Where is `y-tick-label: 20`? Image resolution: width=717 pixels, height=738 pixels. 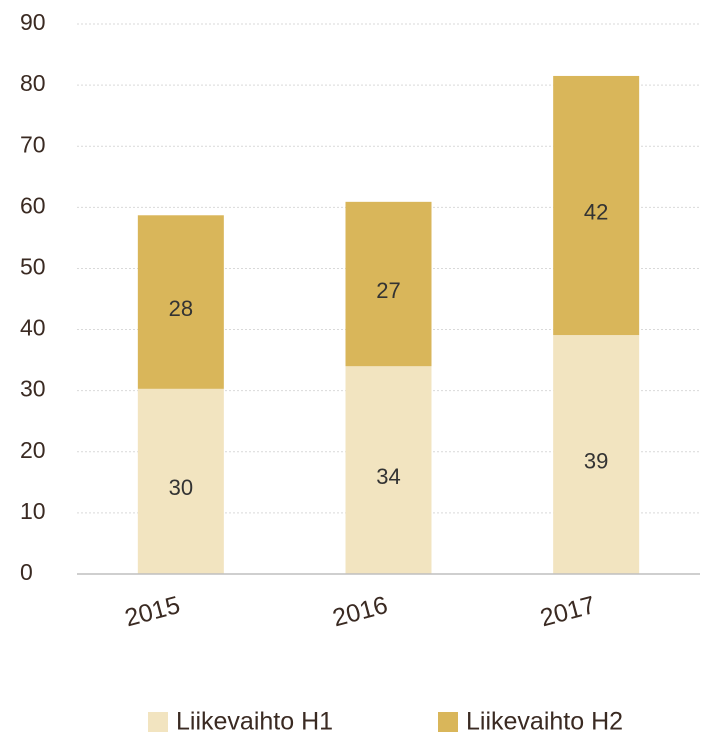 y-tick-label: 20 is located at coordinates (33, 450).